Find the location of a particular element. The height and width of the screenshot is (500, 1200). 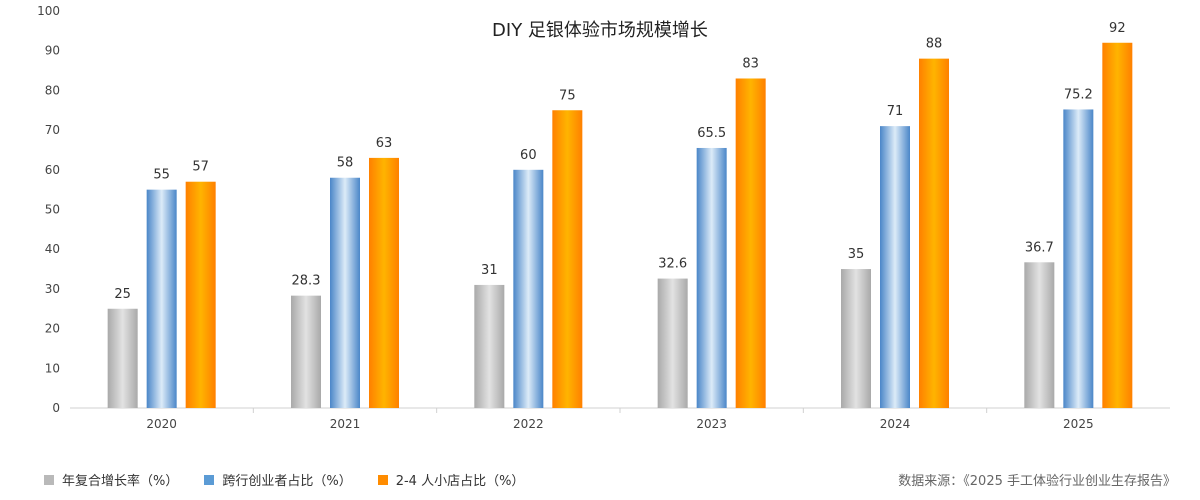

y-tick-label: 30 is located at coordinates (52, 289).